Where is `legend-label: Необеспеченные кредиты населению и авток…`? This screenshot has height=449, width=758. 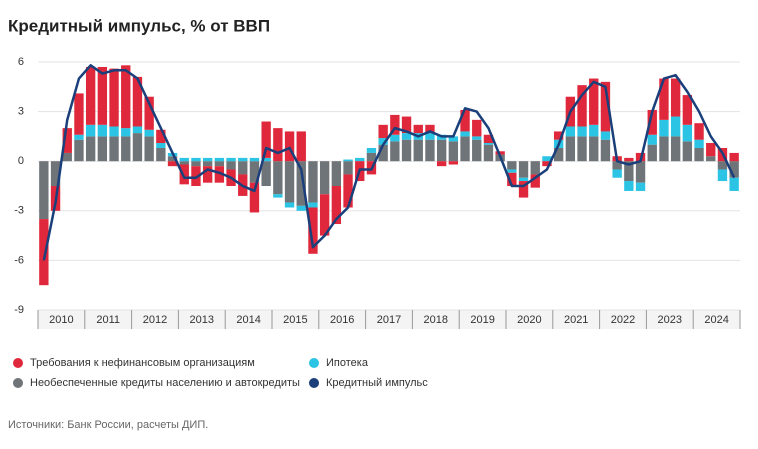
legend-label: Необеспеченные кредиты населению и авток… is located at coordinates (165, 383).